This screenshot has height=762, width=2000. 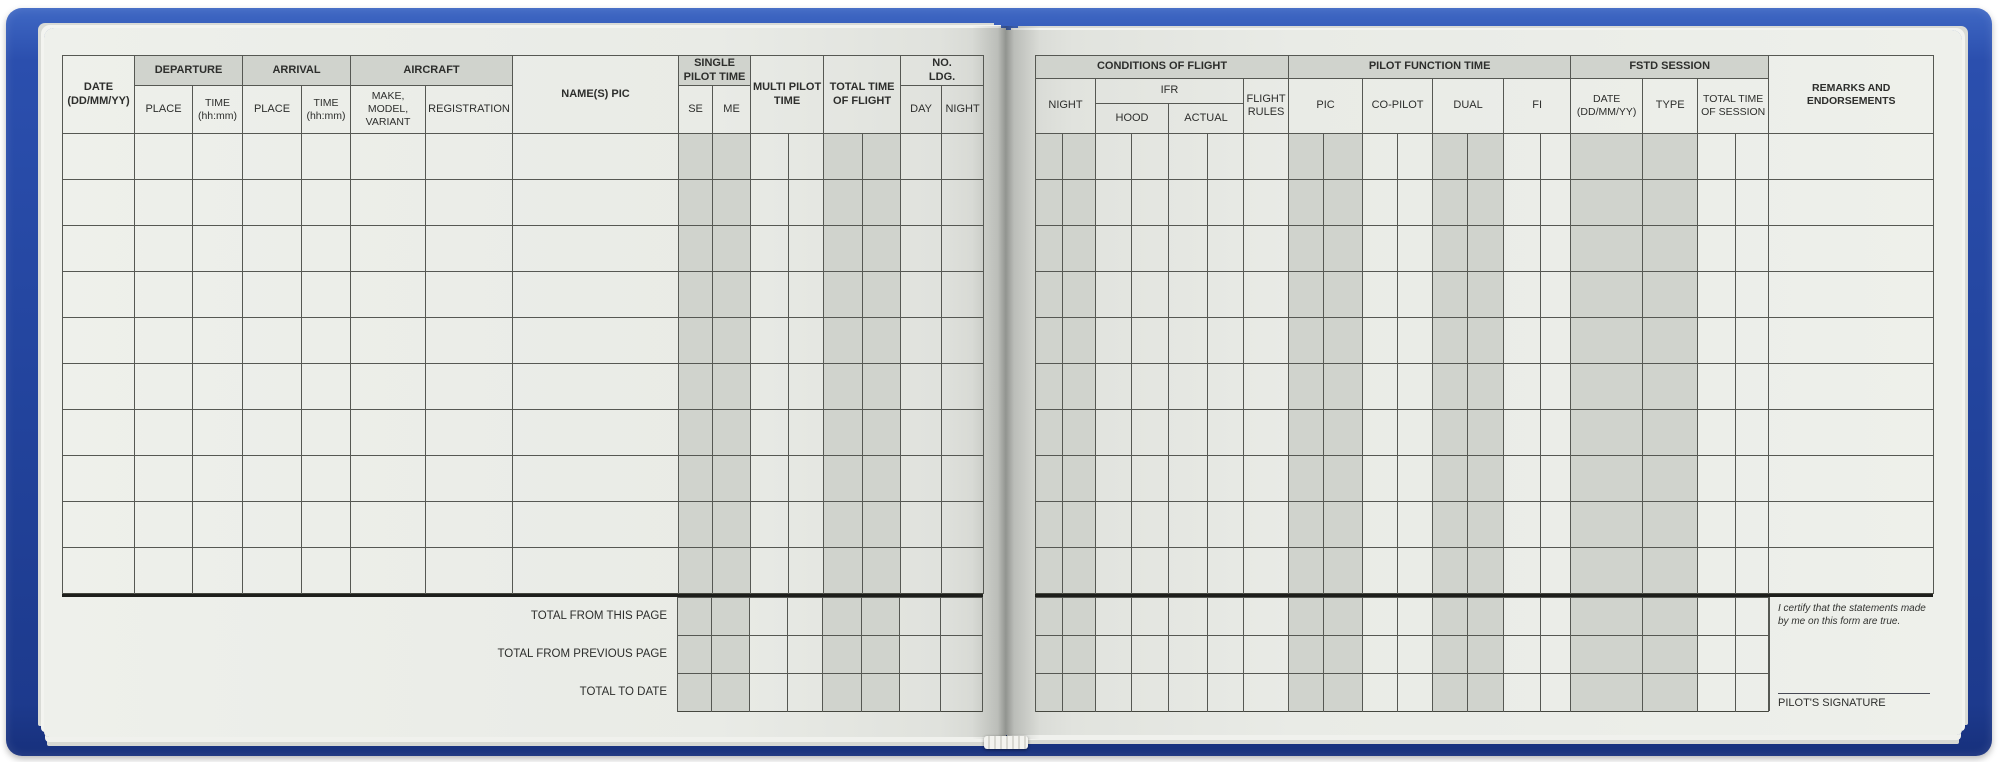 What do you see at coordinates (1832, 703) in the screenshot?
I see `pilots-signature-label: PILOT'S SIGNATURE` at bounding box center [1832, 703].